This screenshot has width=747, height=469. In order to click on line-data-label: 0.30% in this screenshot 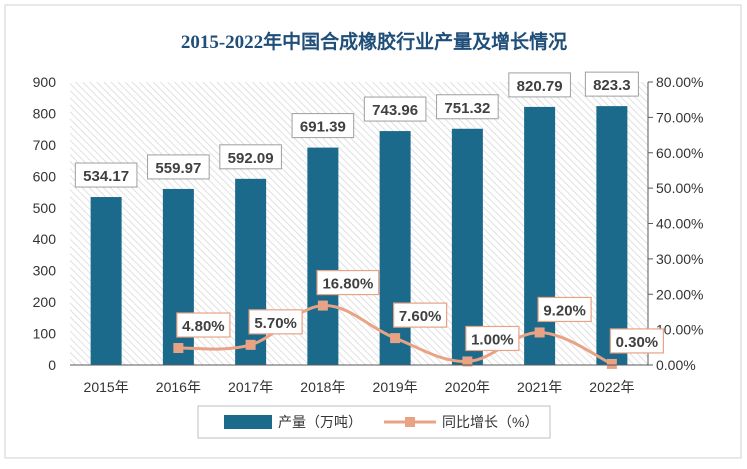, I will do `click(637, 342)`.